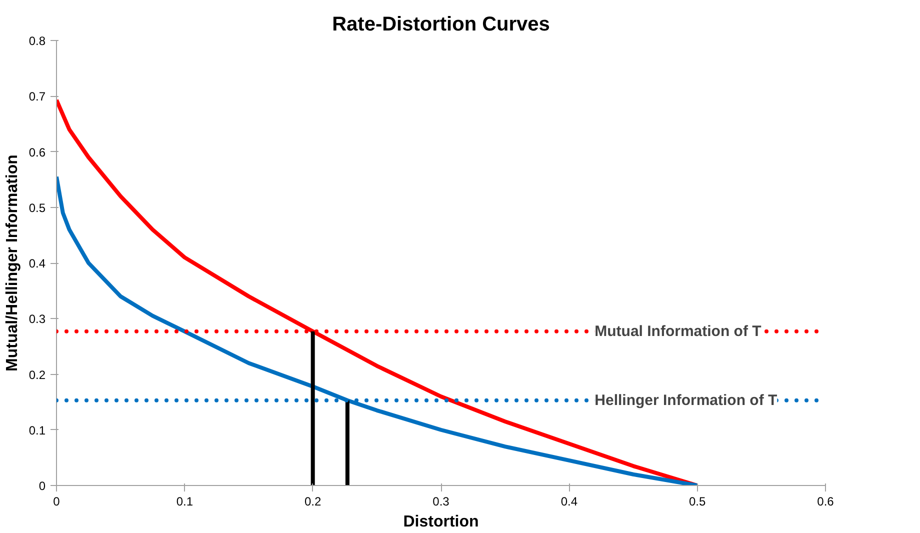 The width and height of the screenshot is (920, 533). Describe the element at coordinates (37, 430) in the screenshot. I see `y-tick-label: 0.1` at that location.